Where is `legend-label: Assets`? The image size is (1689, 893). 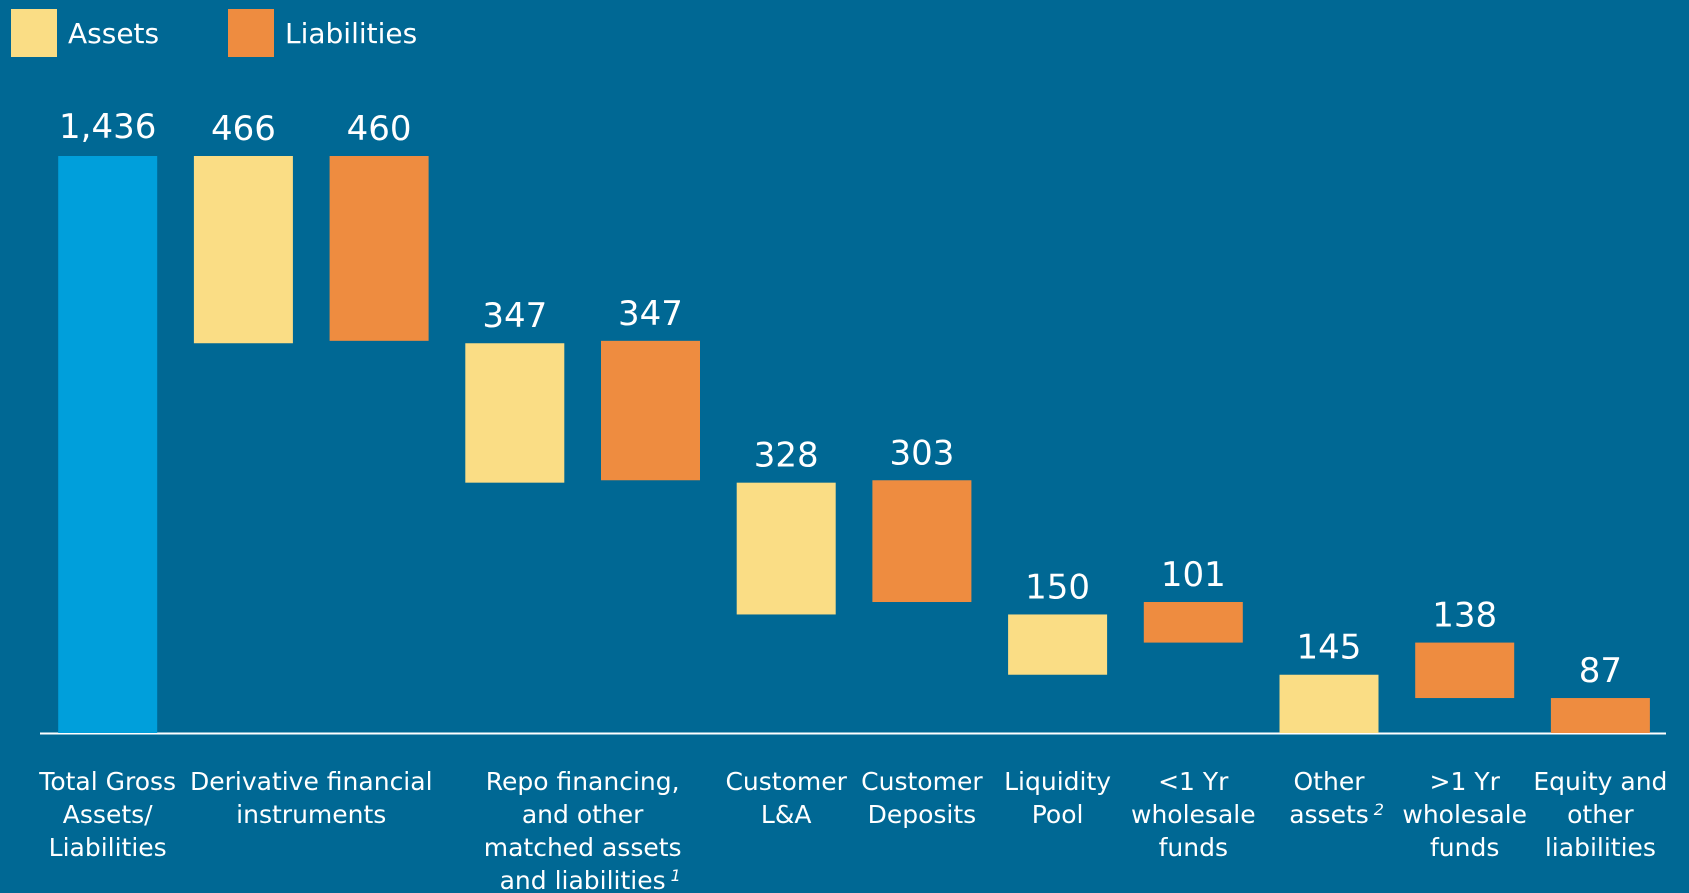
legend-label: Assets is located at coordinates (113, 33).